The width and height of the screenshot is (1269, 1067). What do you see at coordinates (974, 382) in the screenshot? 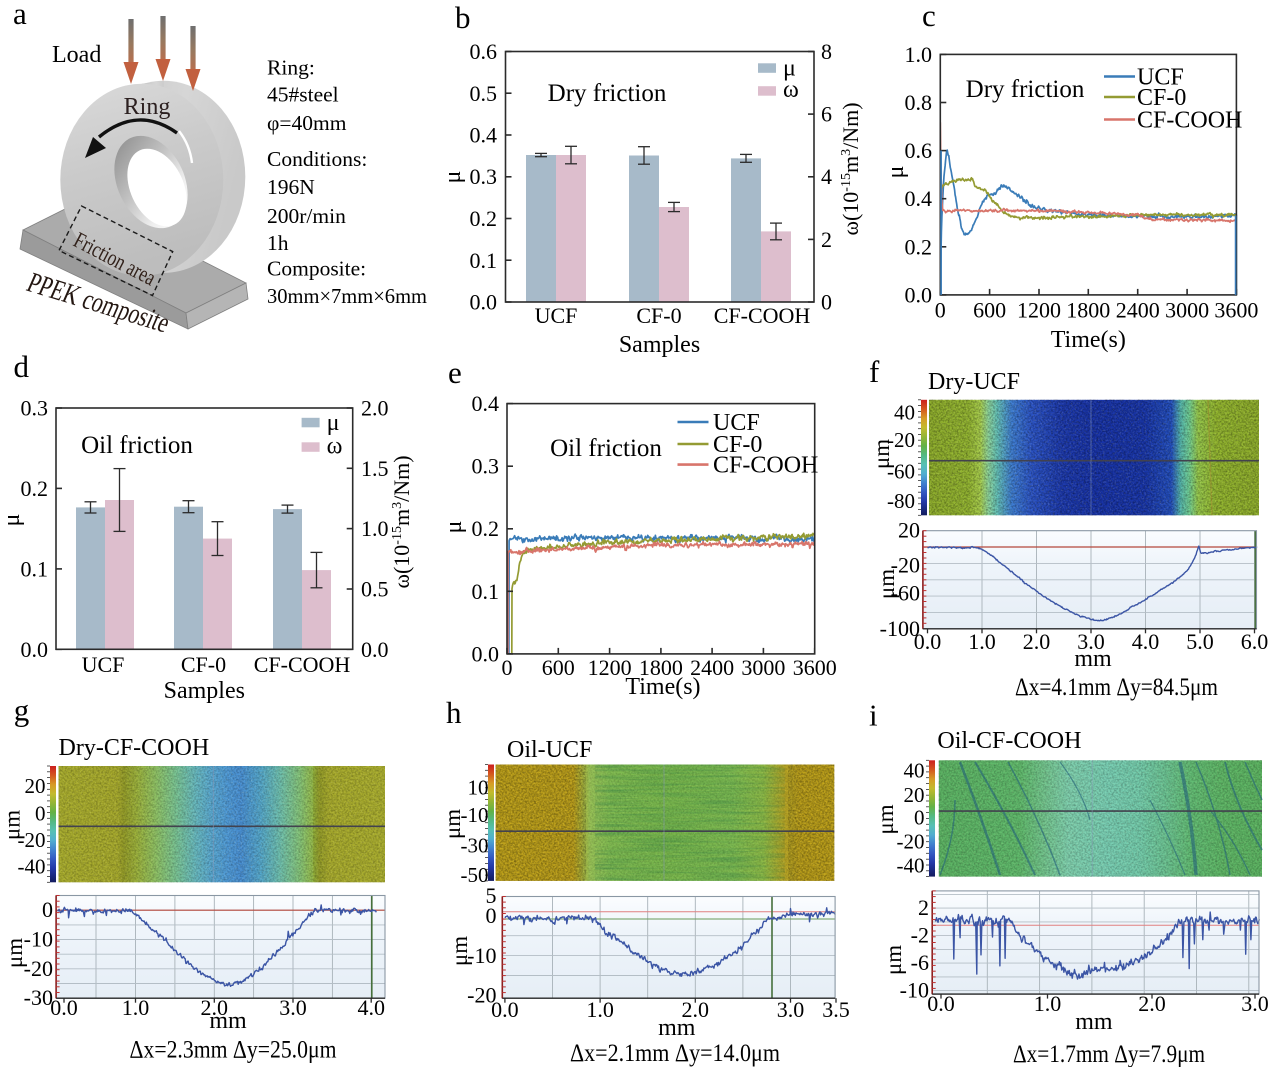
I see `svg-text: Dry-UCF` at bounding box center [974, 382].